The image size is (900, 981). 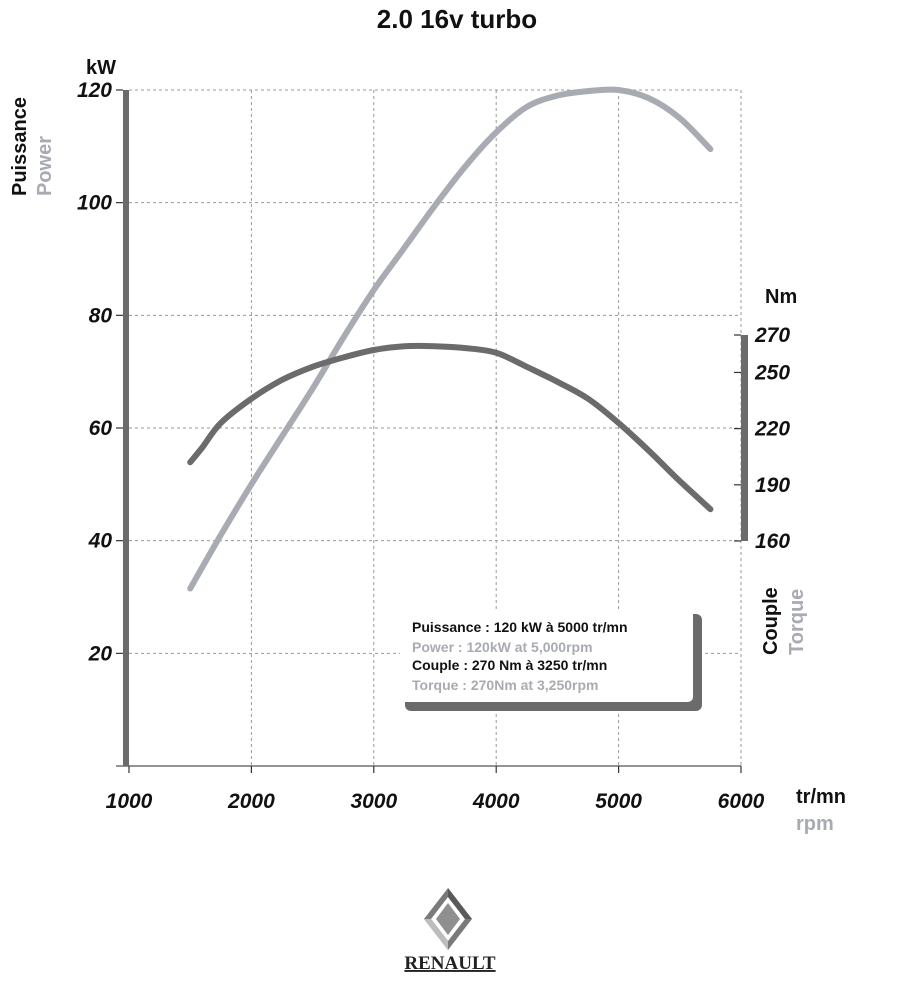 What do you see at coordinates (94, 203) in the screenshot?
I see `left-tick-label: 100` at bounding box center [94, 203].